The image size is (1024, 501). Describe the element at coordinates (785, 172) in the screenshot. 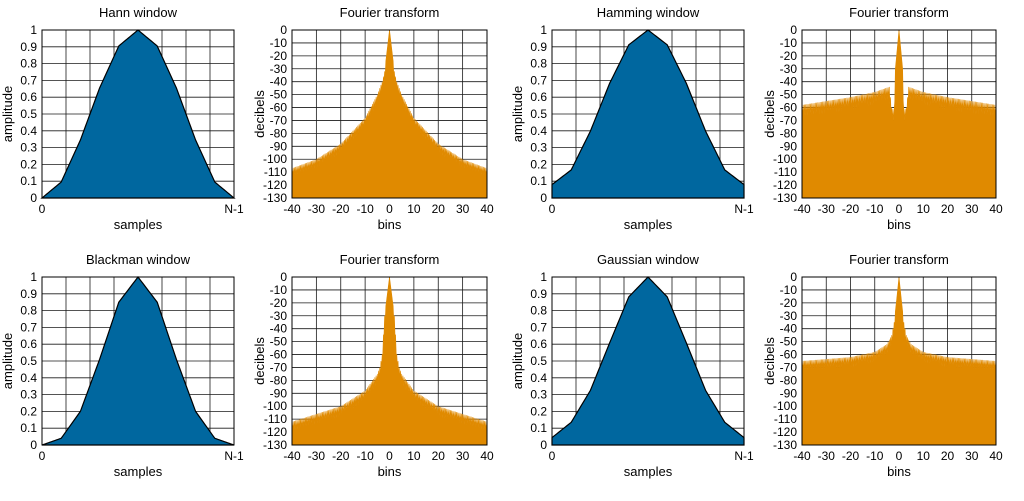

I see `y-tick-label: -110` at that location.